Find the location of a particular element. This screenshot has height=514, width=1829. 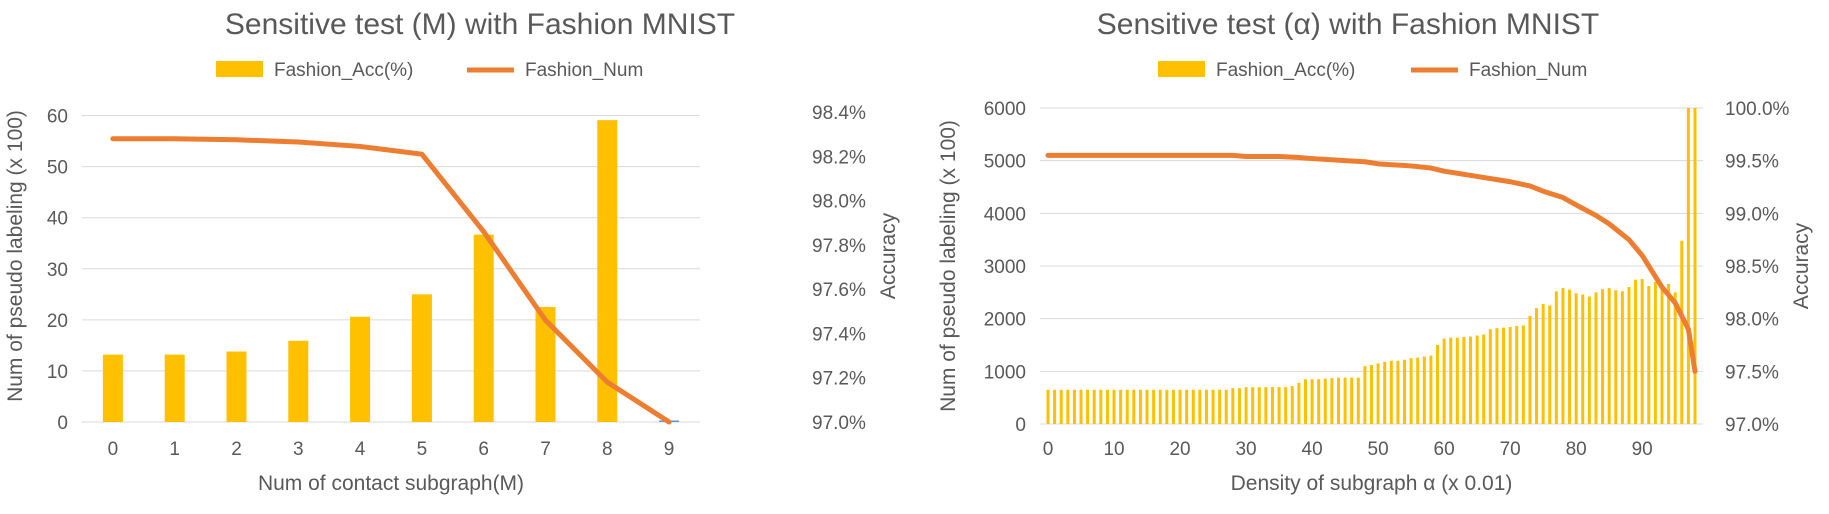

y-tick-label: 40 is located at coordinates (57, 219).